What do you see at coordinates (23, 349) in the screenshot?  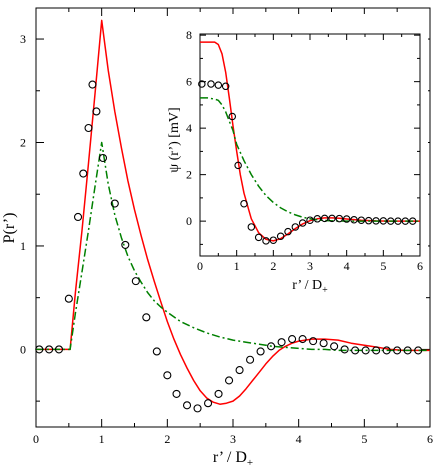 I see `main-y-tick-label: 0` at bounding box center [23, 349].